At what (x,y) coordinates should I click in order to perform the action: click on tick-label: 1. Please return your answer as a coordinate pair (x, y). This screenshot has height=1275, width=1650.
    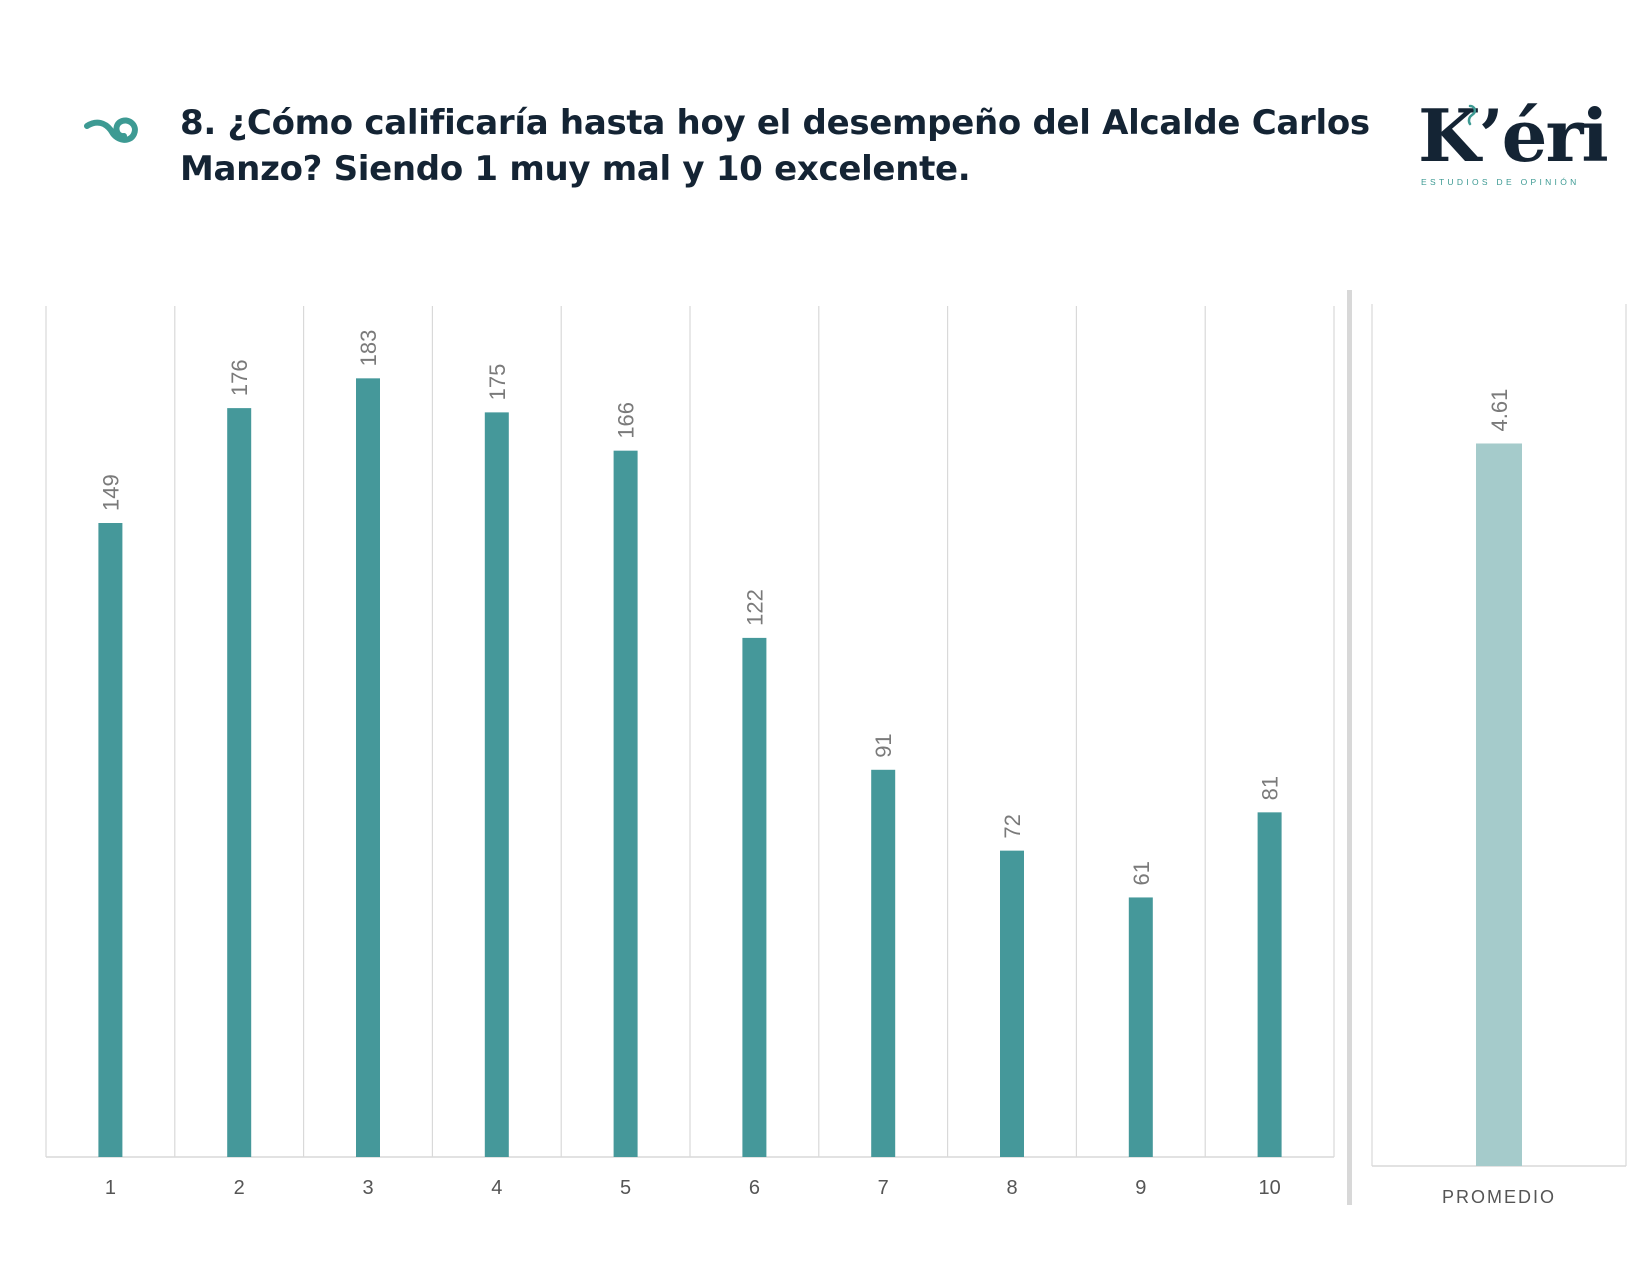
    Looking at the image, I should click on (110, 1188).